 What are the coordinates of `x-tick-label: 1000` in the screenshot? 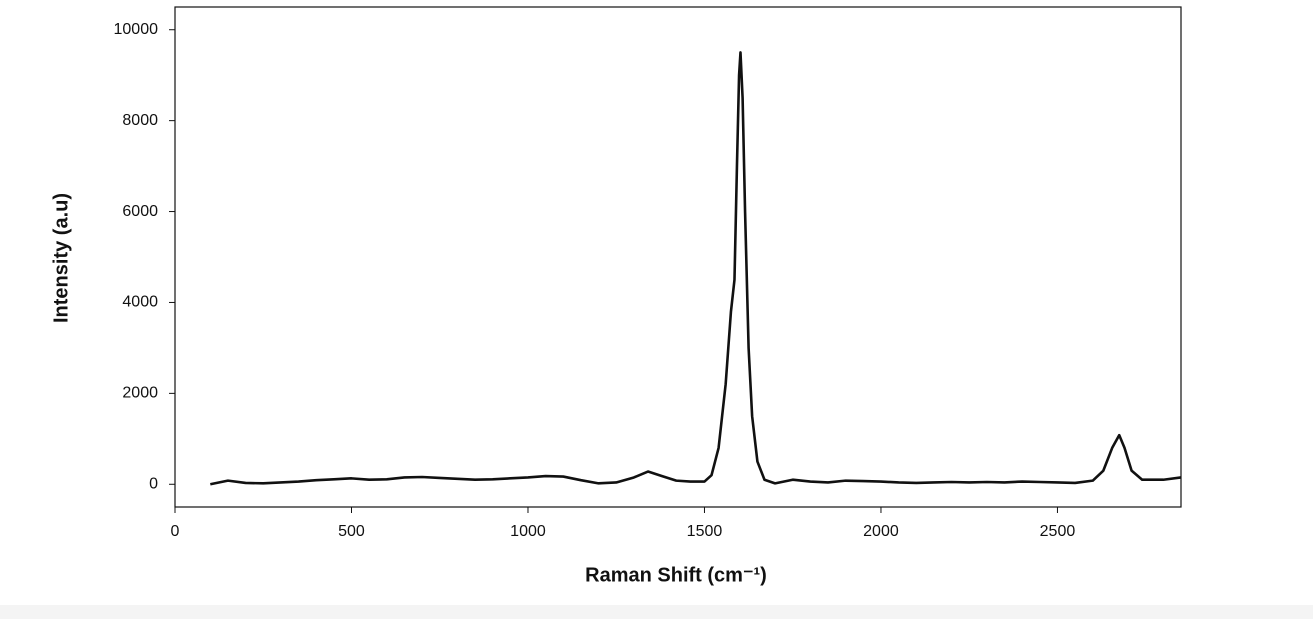 It's located at (528, 531).